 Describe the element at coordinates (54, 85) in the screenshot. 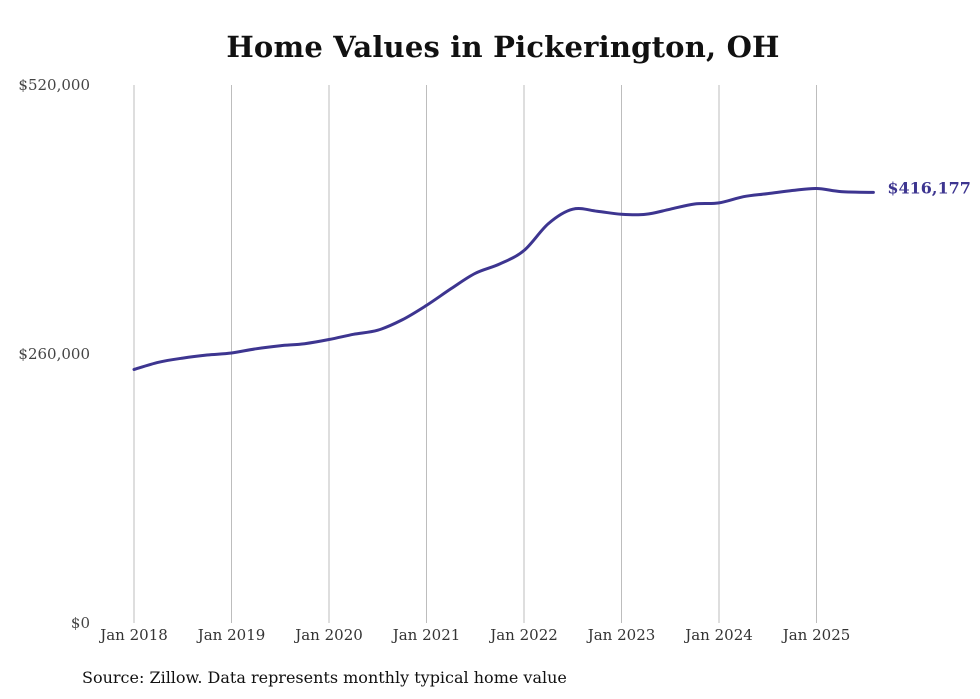

I see `y-tick-label: $520,000` at that location.